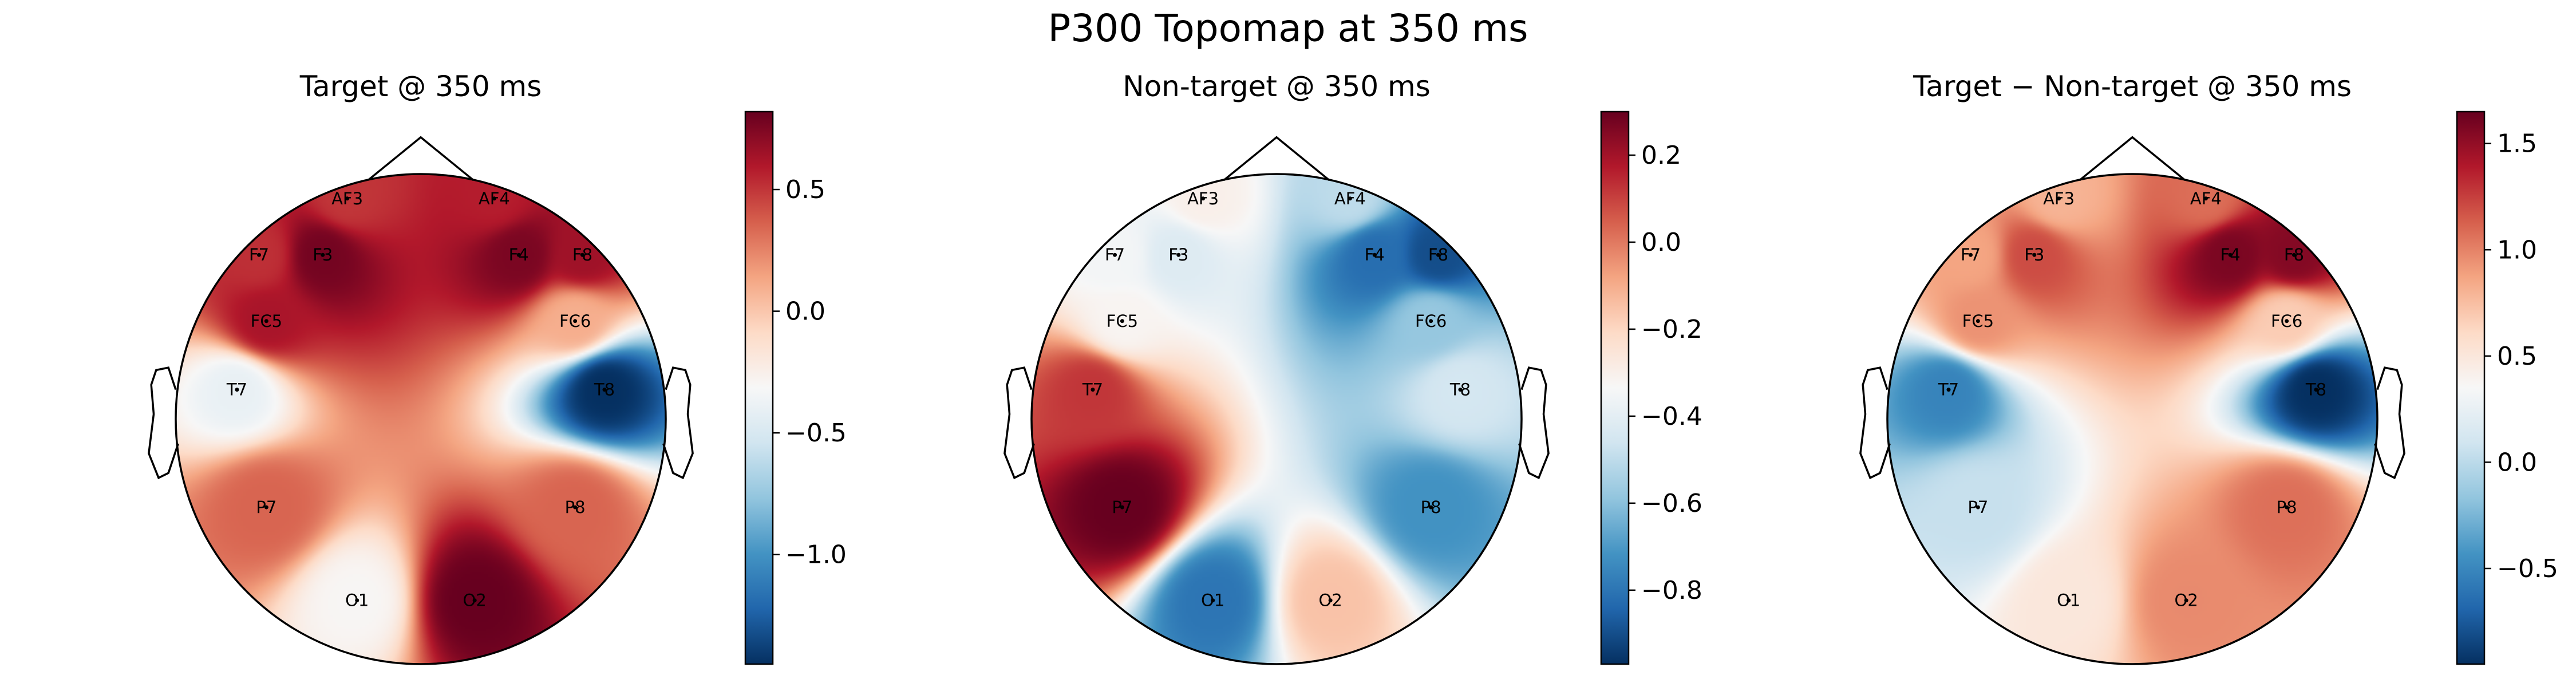  I want to click on channel-label: F8, so click(2294, 255).